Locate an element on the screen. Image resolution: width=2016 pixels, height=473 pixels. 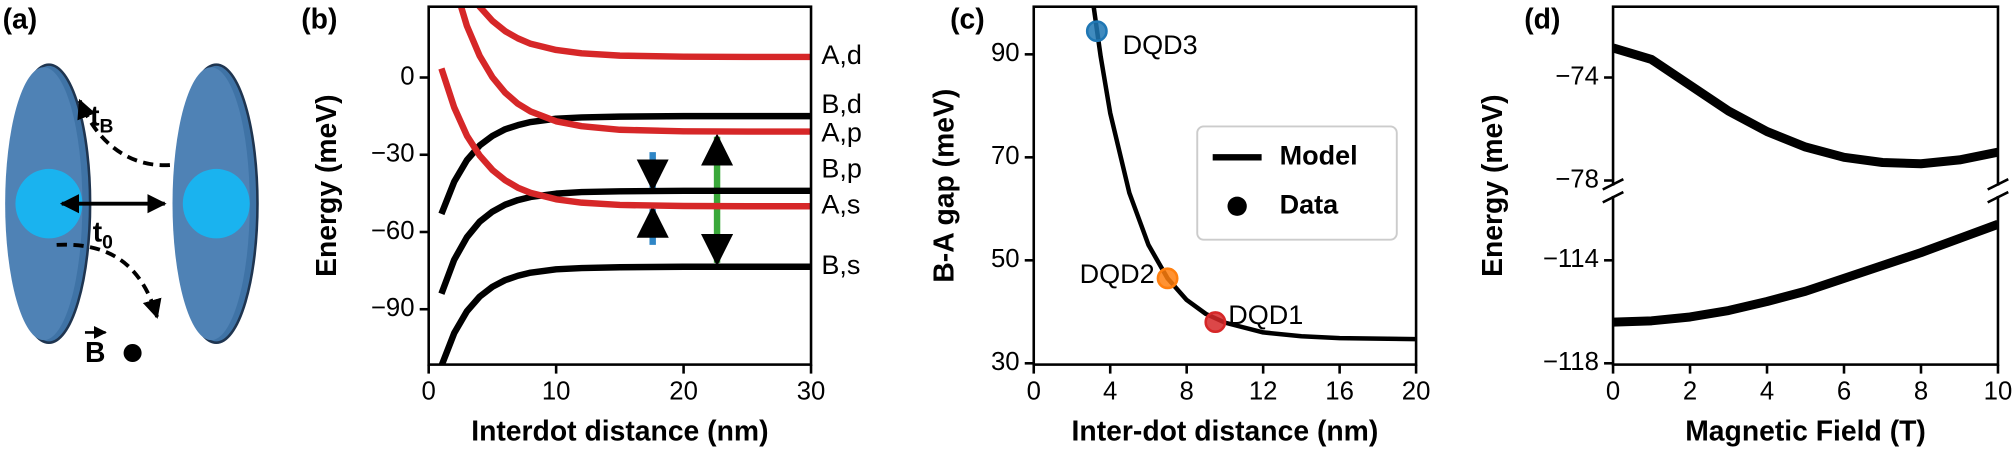
tunnel-label: tB is located at coordinates (101, 119).